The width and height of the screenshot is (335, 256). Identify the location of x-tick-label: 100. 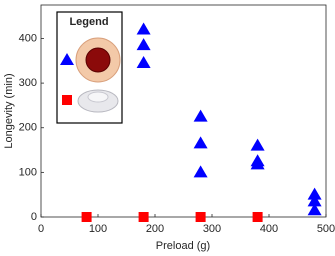
(98, 229).